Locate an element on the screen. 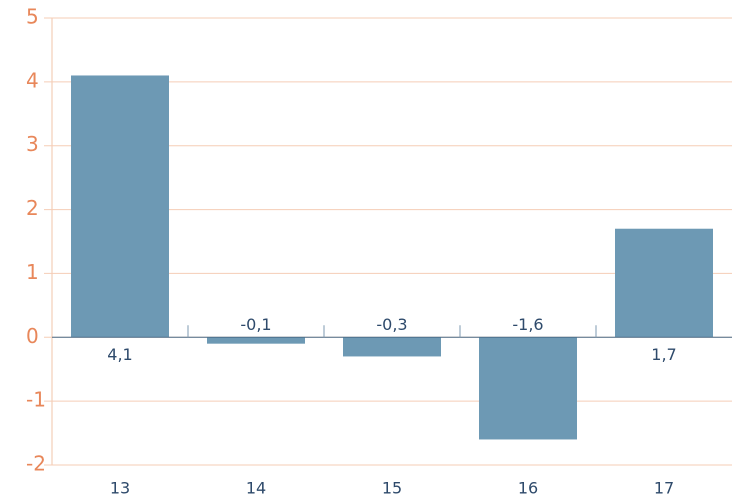  data-label: -0,1 is located at coordinates (255, 324).